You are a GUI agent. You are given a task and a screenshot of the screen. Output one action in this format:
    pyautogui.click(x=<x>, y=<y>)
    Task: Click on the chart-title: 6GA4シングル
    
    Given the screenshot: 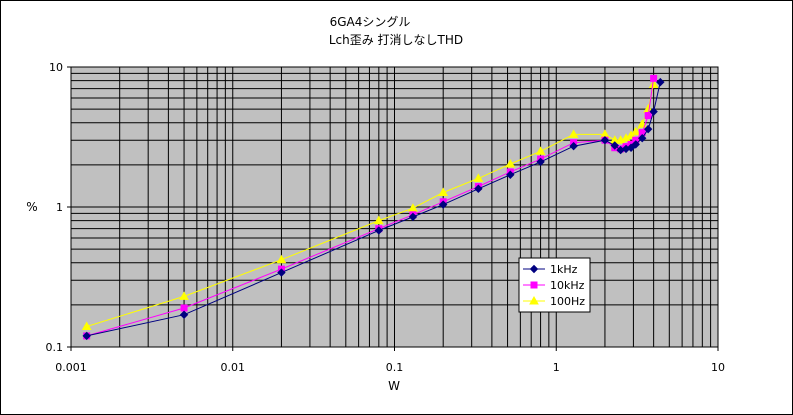 What is the action you would take?
    pyautogui.click(x=370, y=22)
    